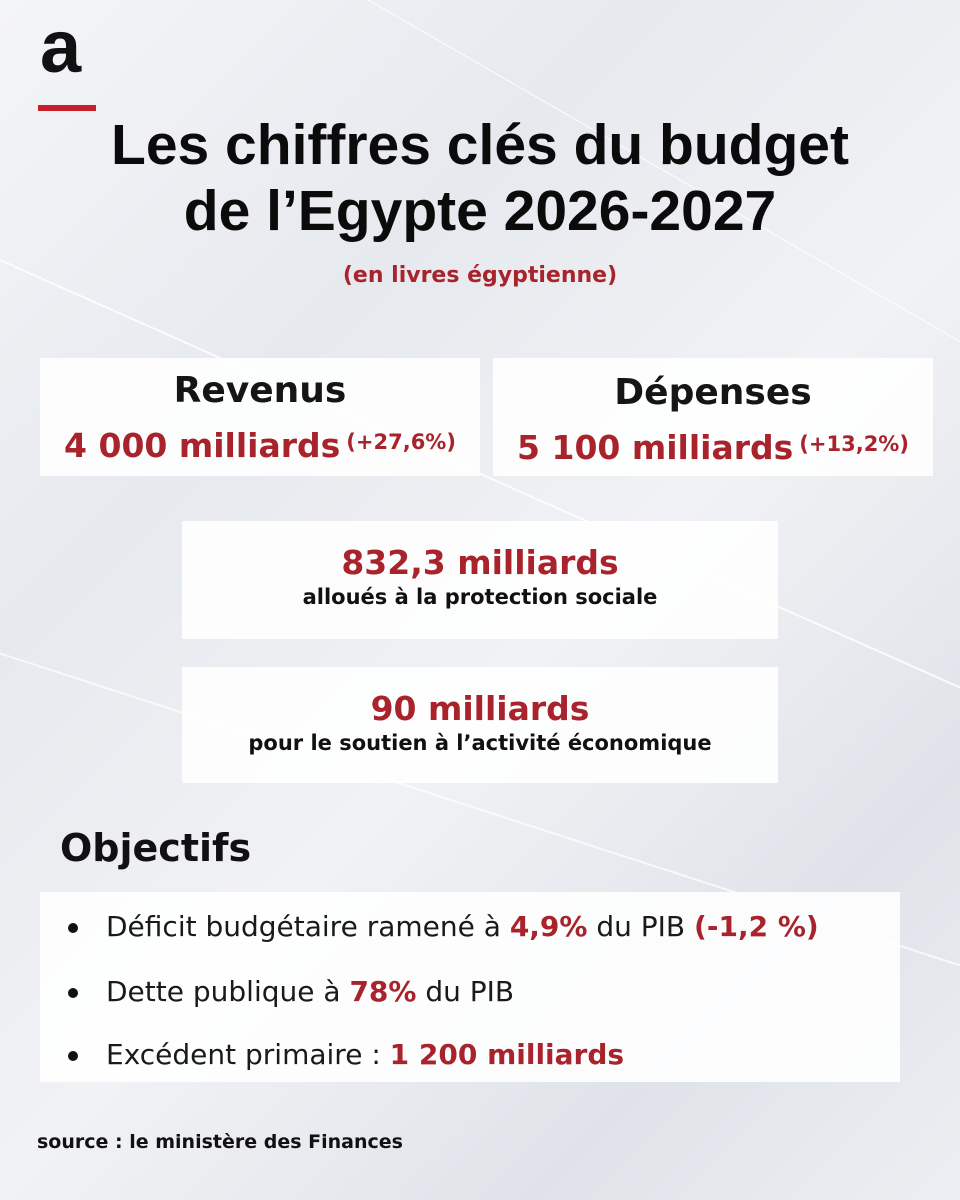  What do you see at coordinates (156, 848) in the screenshot?
I see `objectifs-heading: Objectifs` at bounding box center [156, 848].